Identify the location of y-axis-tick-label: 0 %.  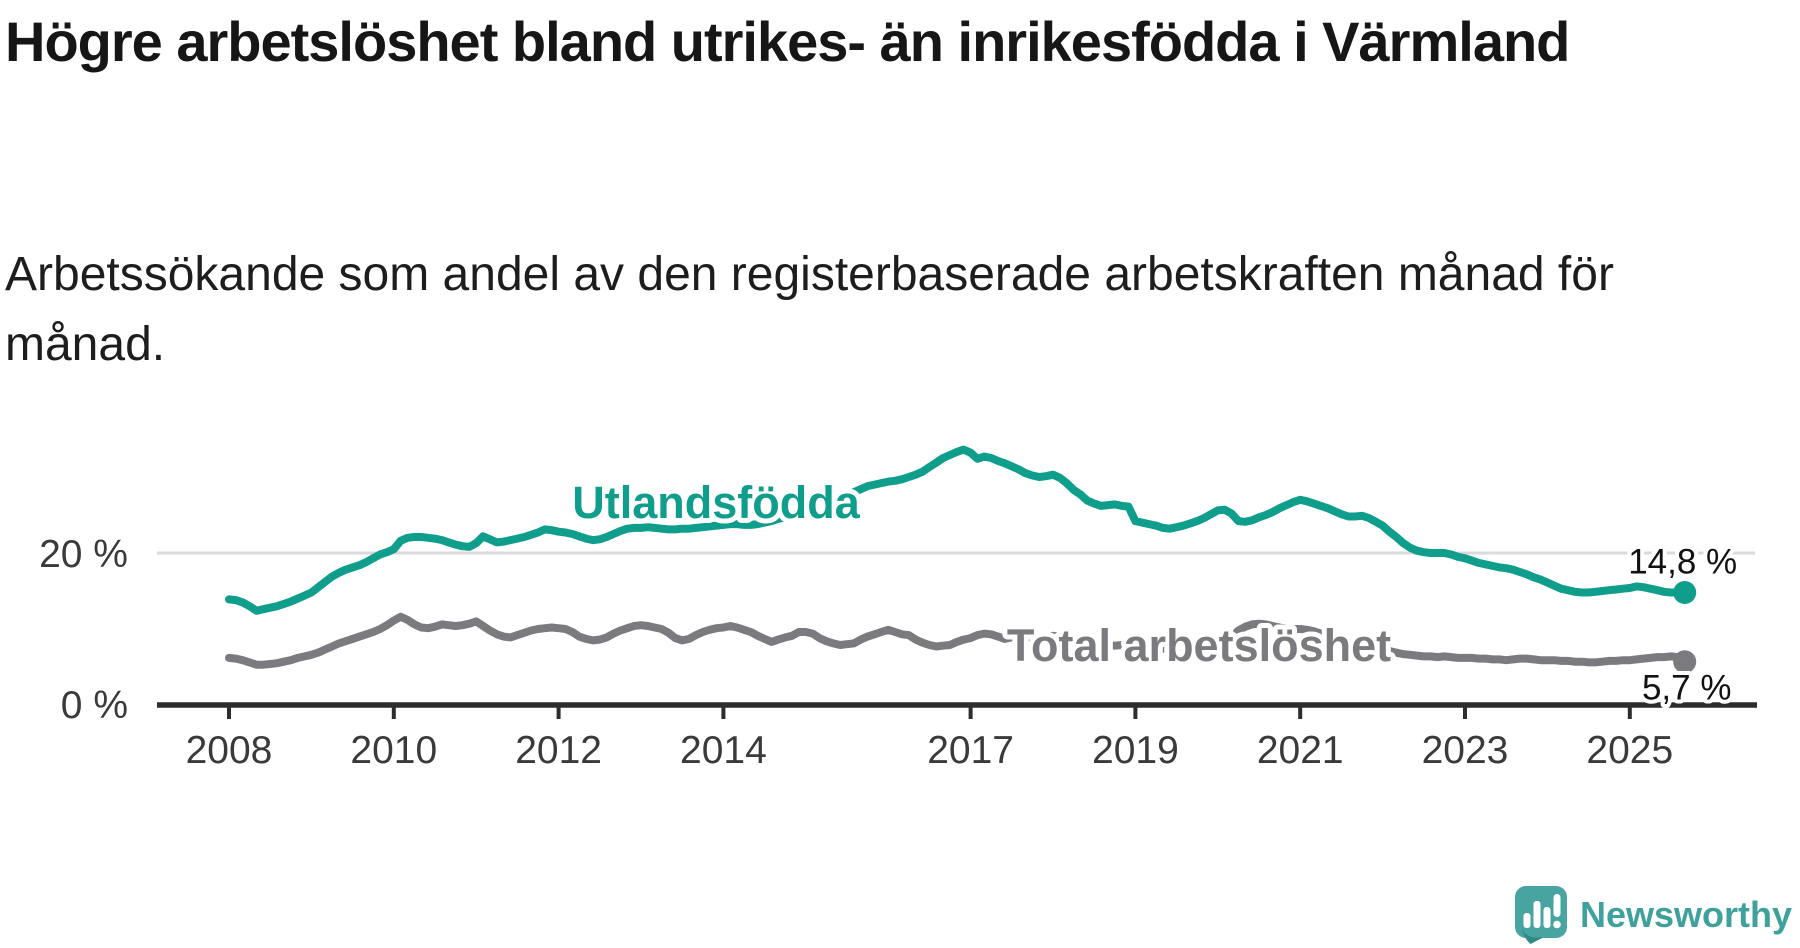
(94, 705).